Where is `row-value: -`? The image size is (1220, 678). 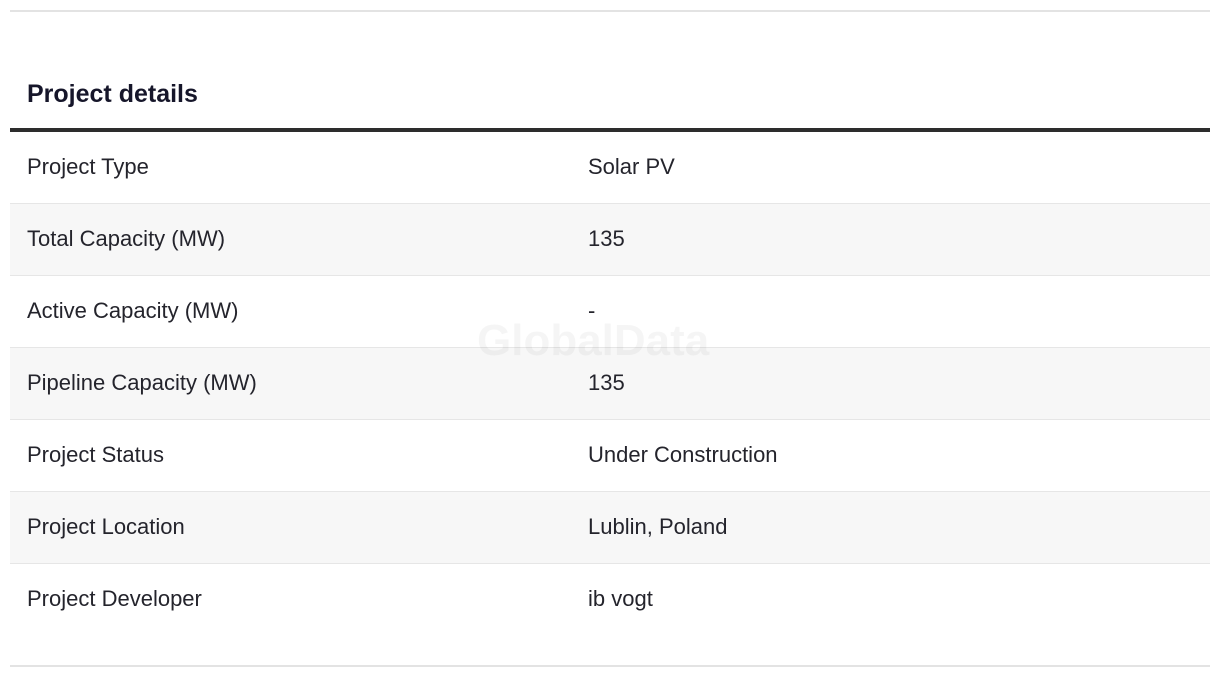 row-value: - is located at coordinates (592, 310).